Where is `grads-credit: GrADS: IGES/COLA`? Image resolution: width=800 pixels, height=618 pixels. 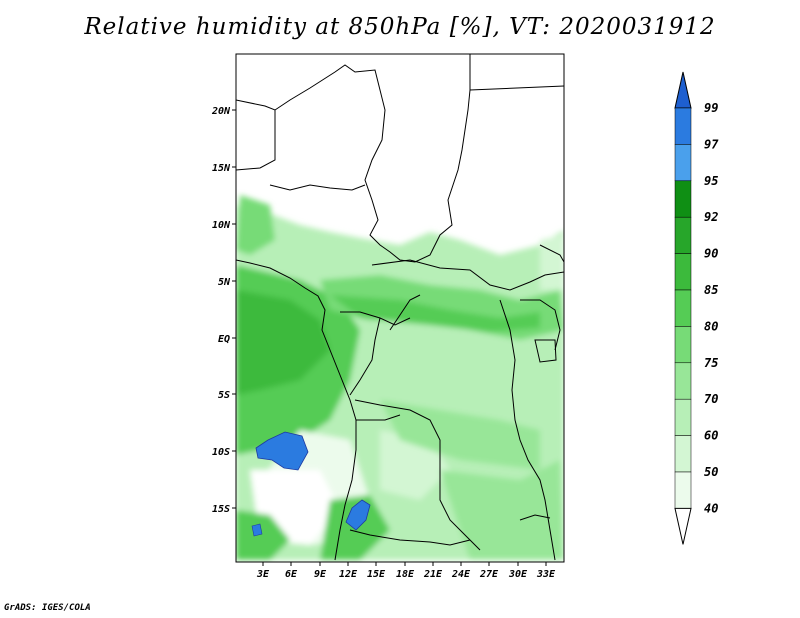 grads-credit: GrADS: IGES/COLA is located at coordinates (47, 608).